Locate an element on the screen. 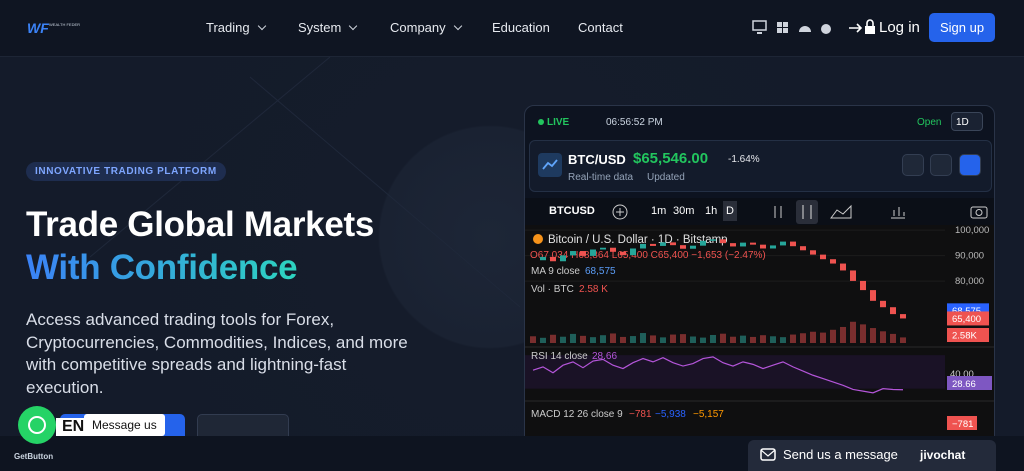 The image size is (1024, 471). macd-tag is located at coordinates (962, 423).